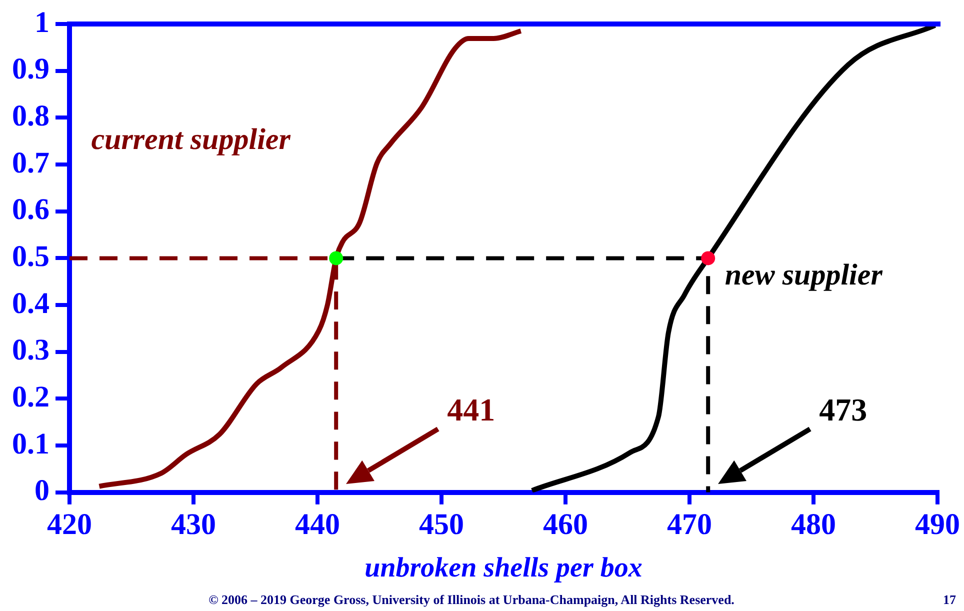 This screenshot has height=611, width=964. I want to click on text: current supplier, so click(191, 139).